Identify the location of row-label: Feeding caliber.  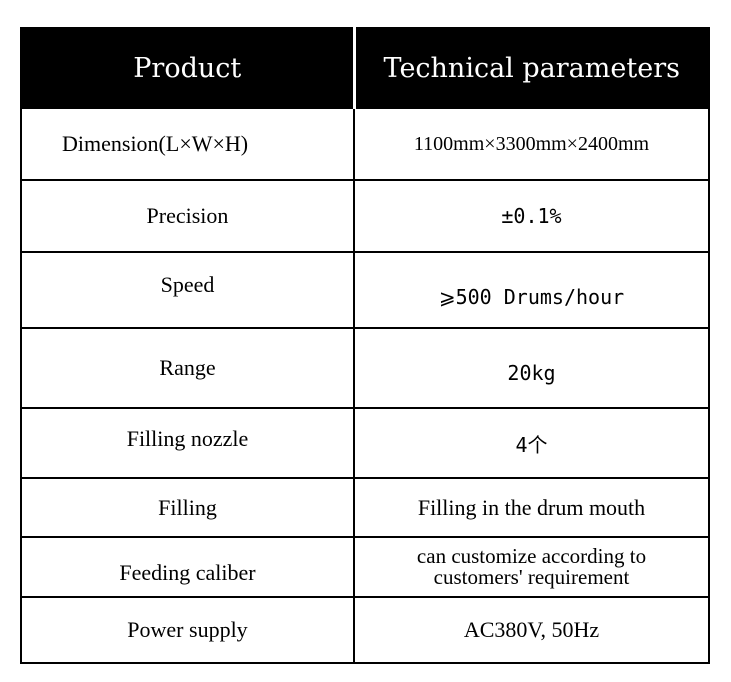
(187, 567).